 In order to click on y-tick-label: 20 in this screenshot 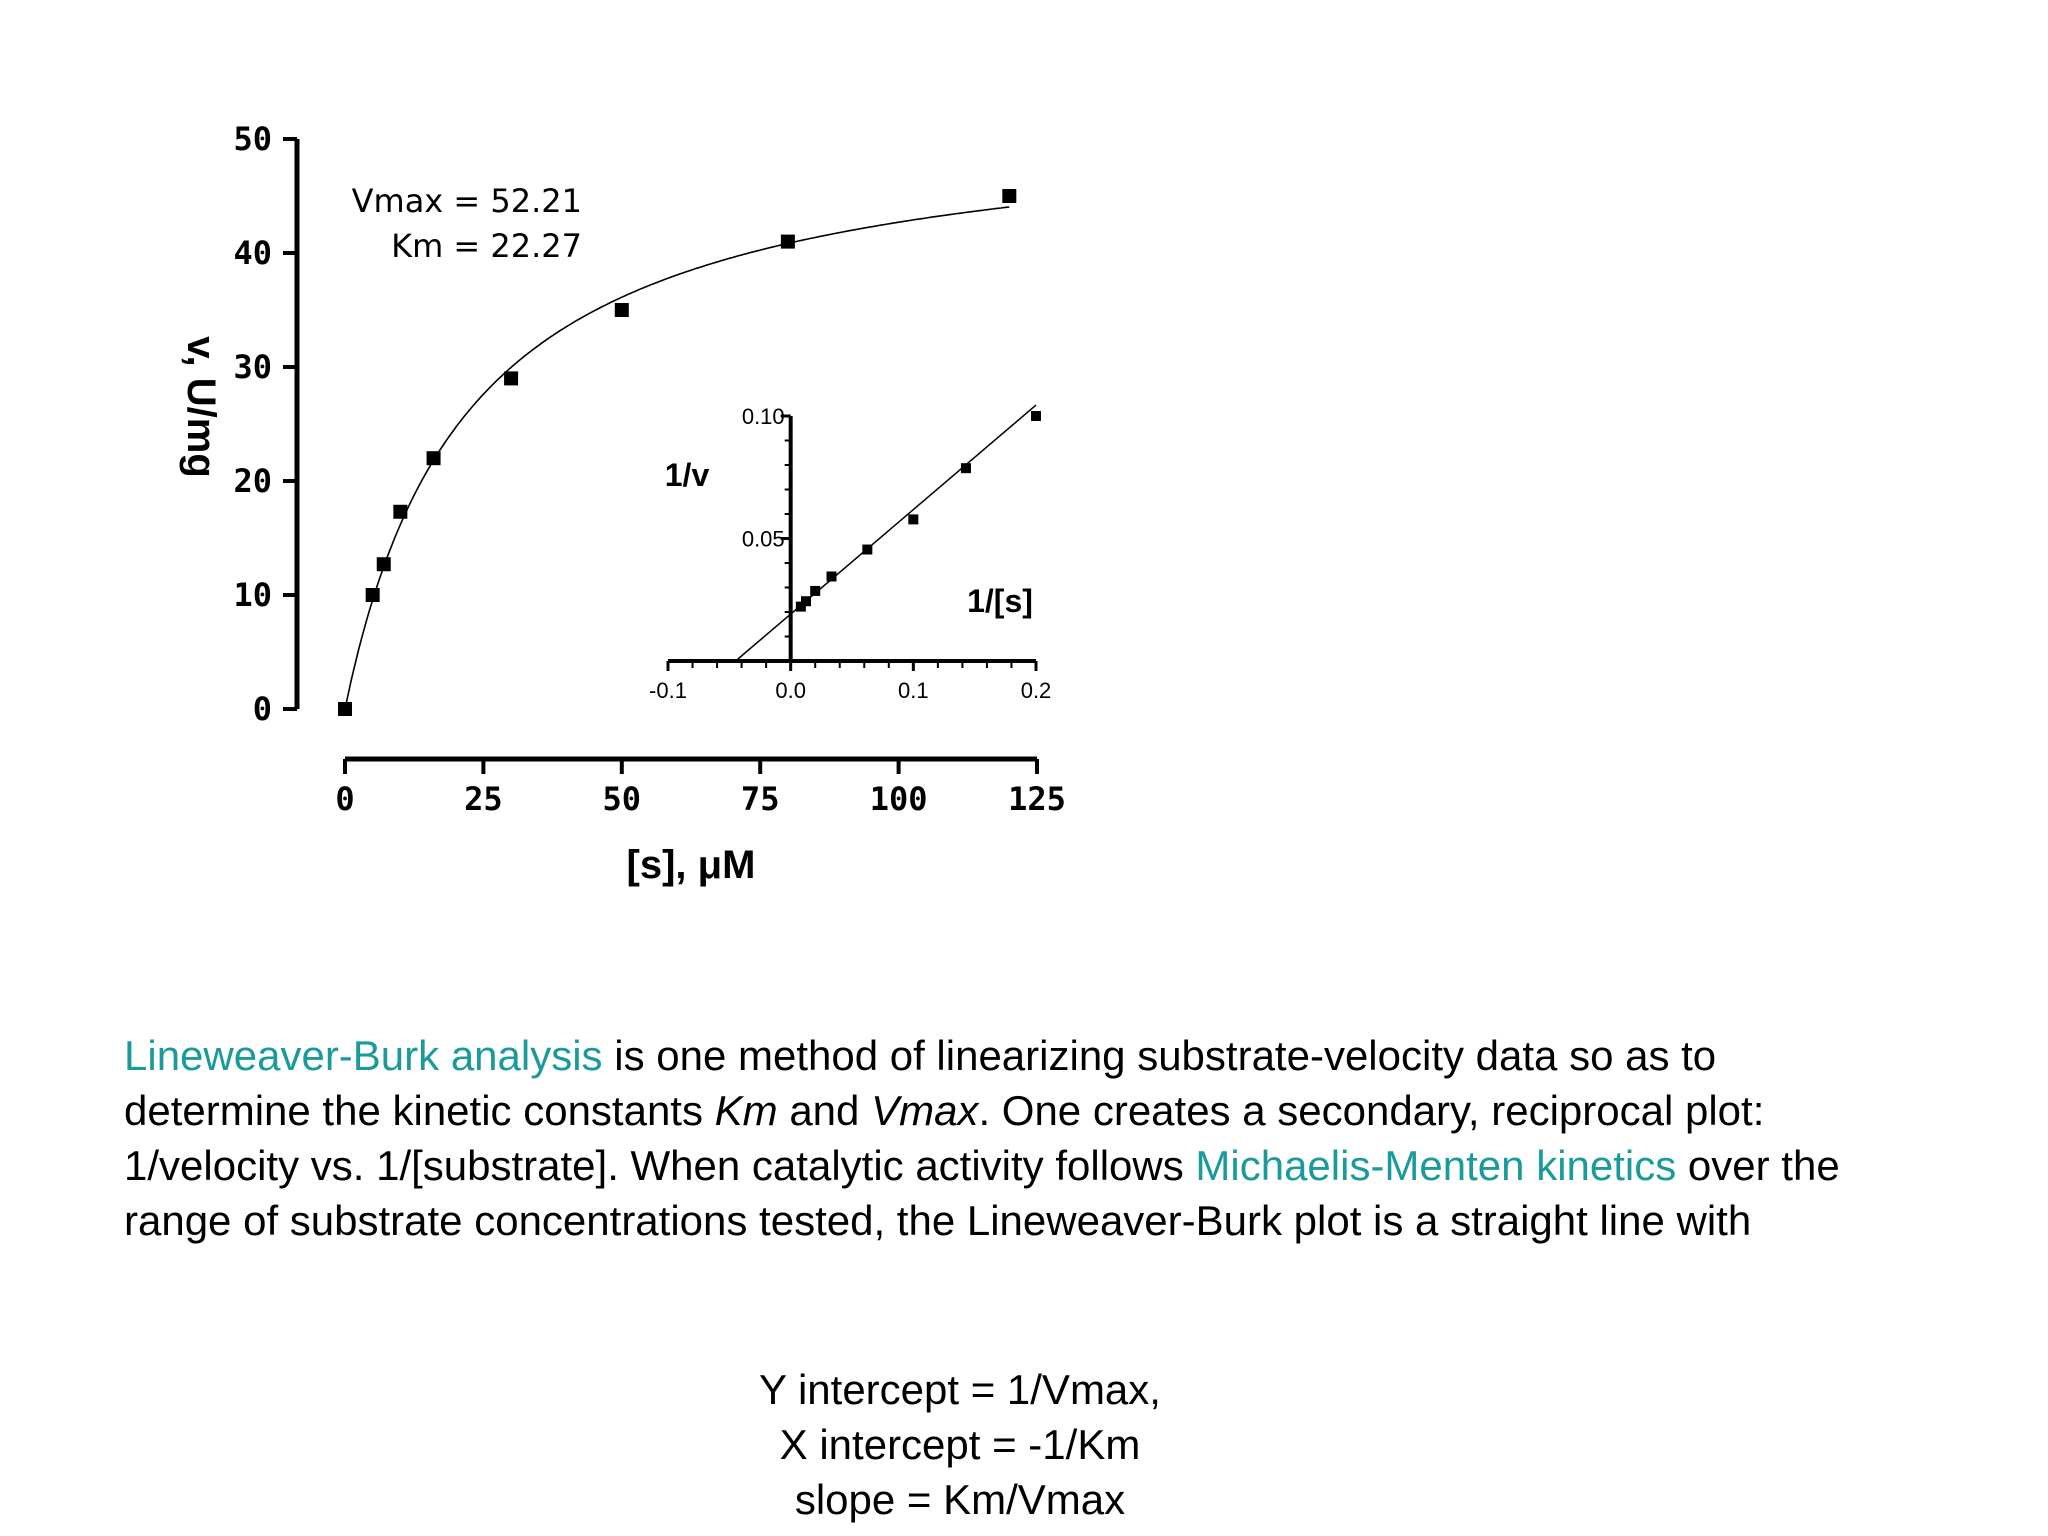, I will do `click(252, 481)`.